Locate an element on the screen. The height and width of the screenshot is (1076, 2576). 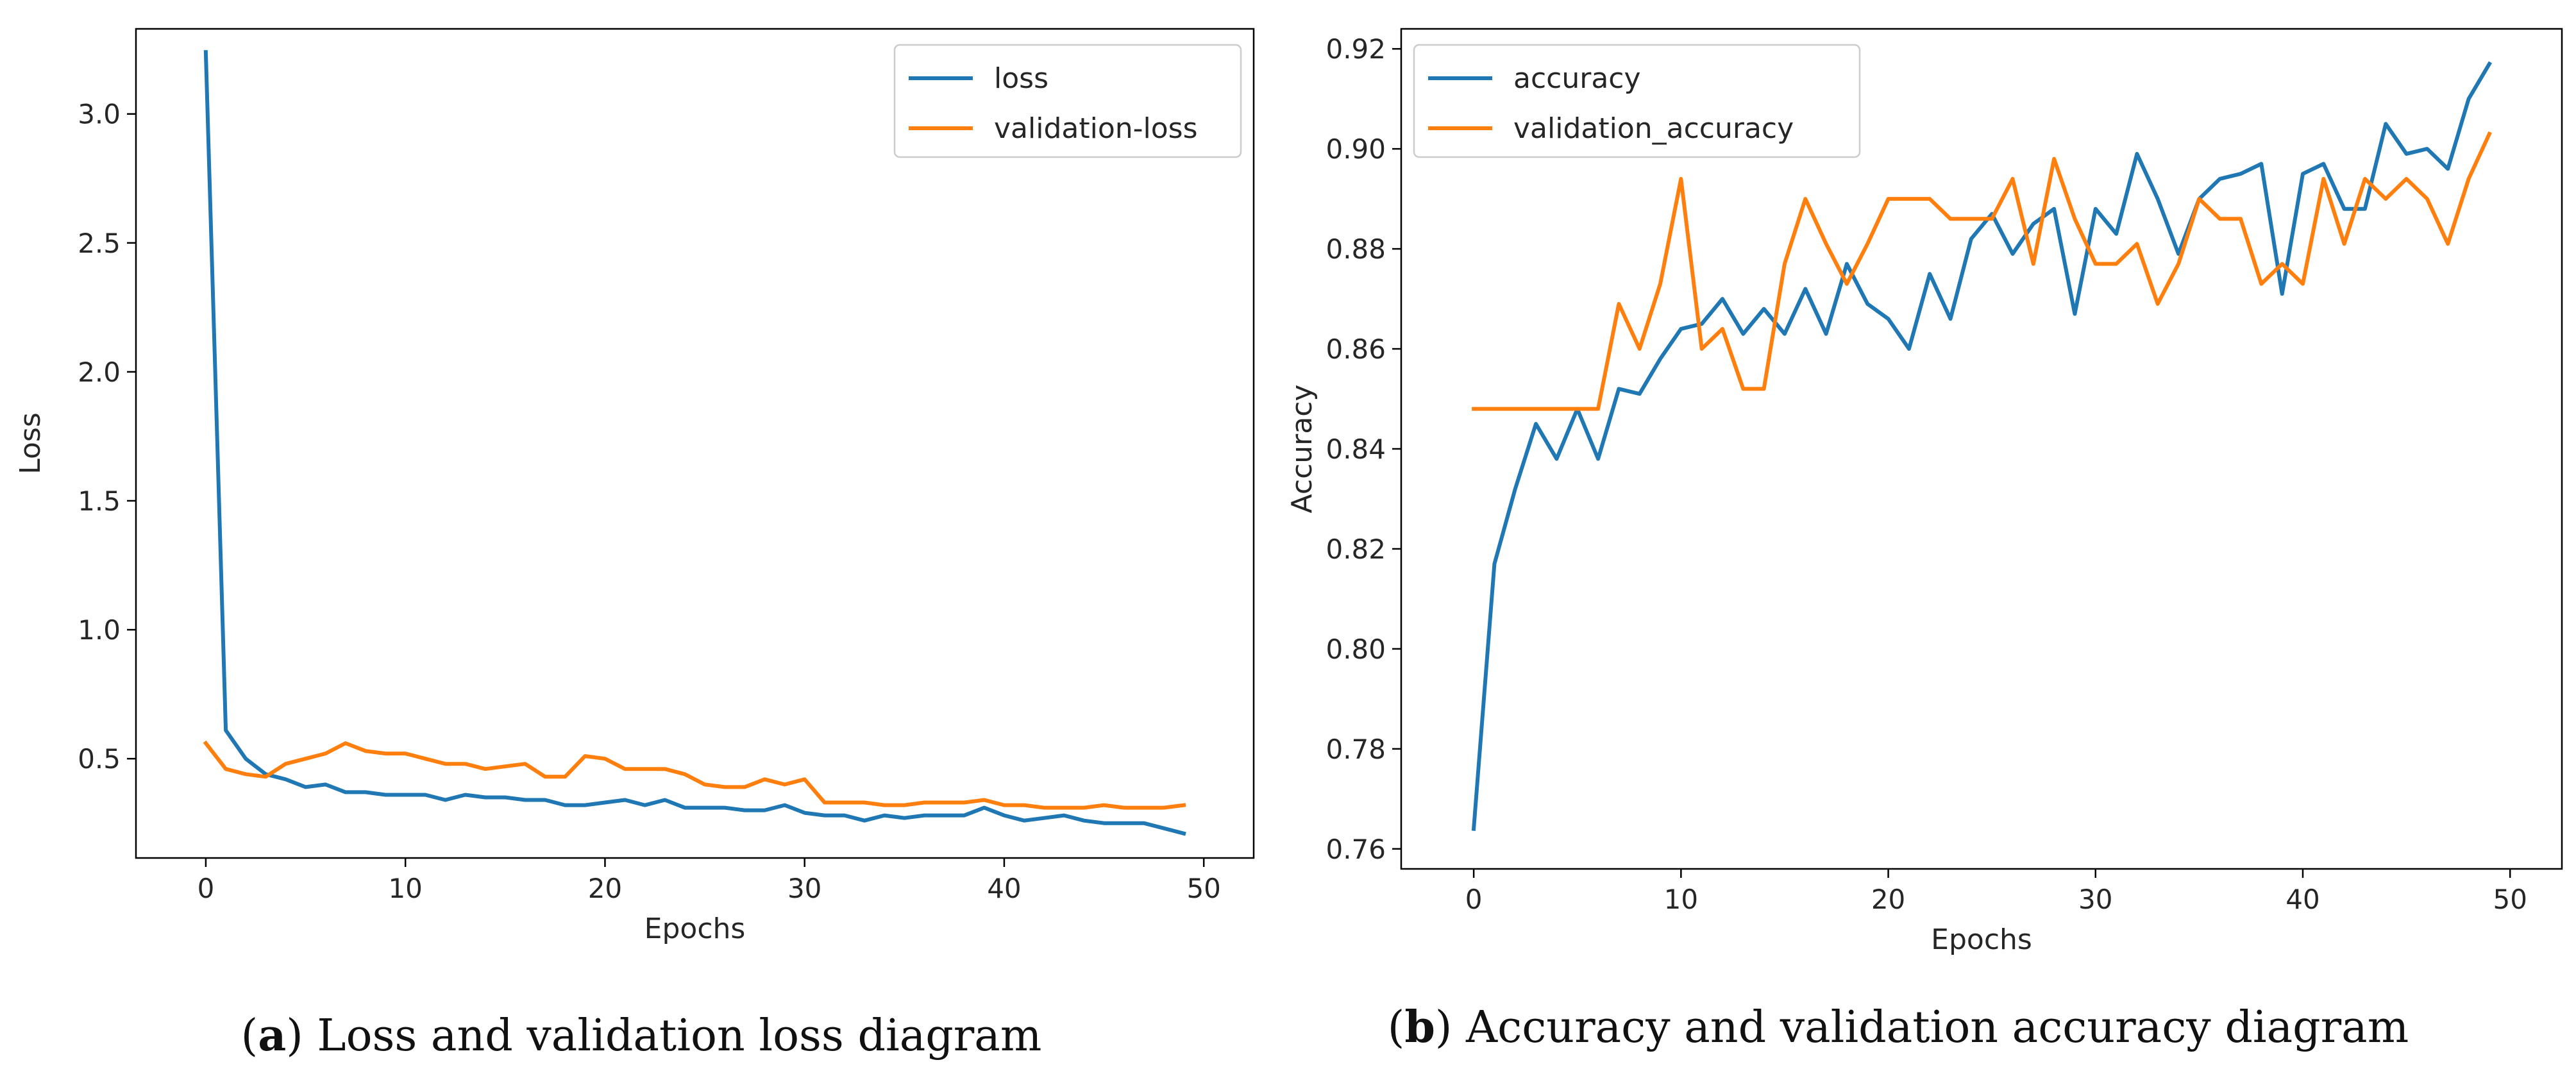
y-tick-label: 0.90 is located at coordinates (1356, 149).